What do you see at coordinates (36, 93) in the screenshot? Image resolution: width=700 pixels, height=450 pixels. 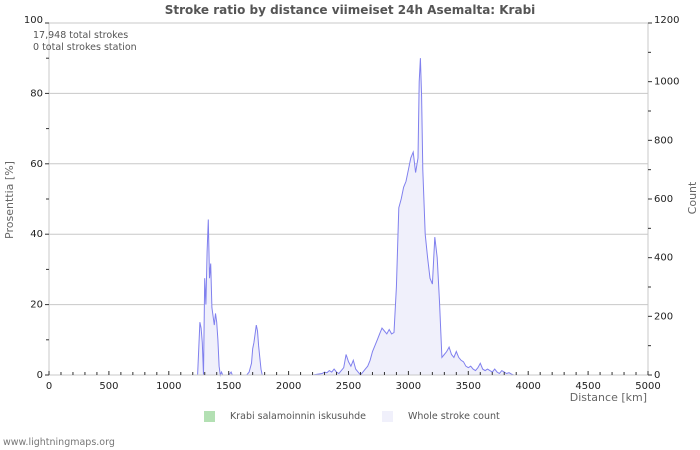 I see `svg-text: 80` at bounding box center [36, 93].